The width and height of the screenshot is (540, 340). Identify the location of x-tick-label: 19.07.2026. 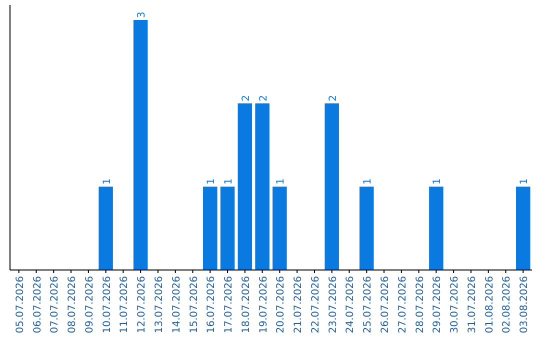
(264, 305).